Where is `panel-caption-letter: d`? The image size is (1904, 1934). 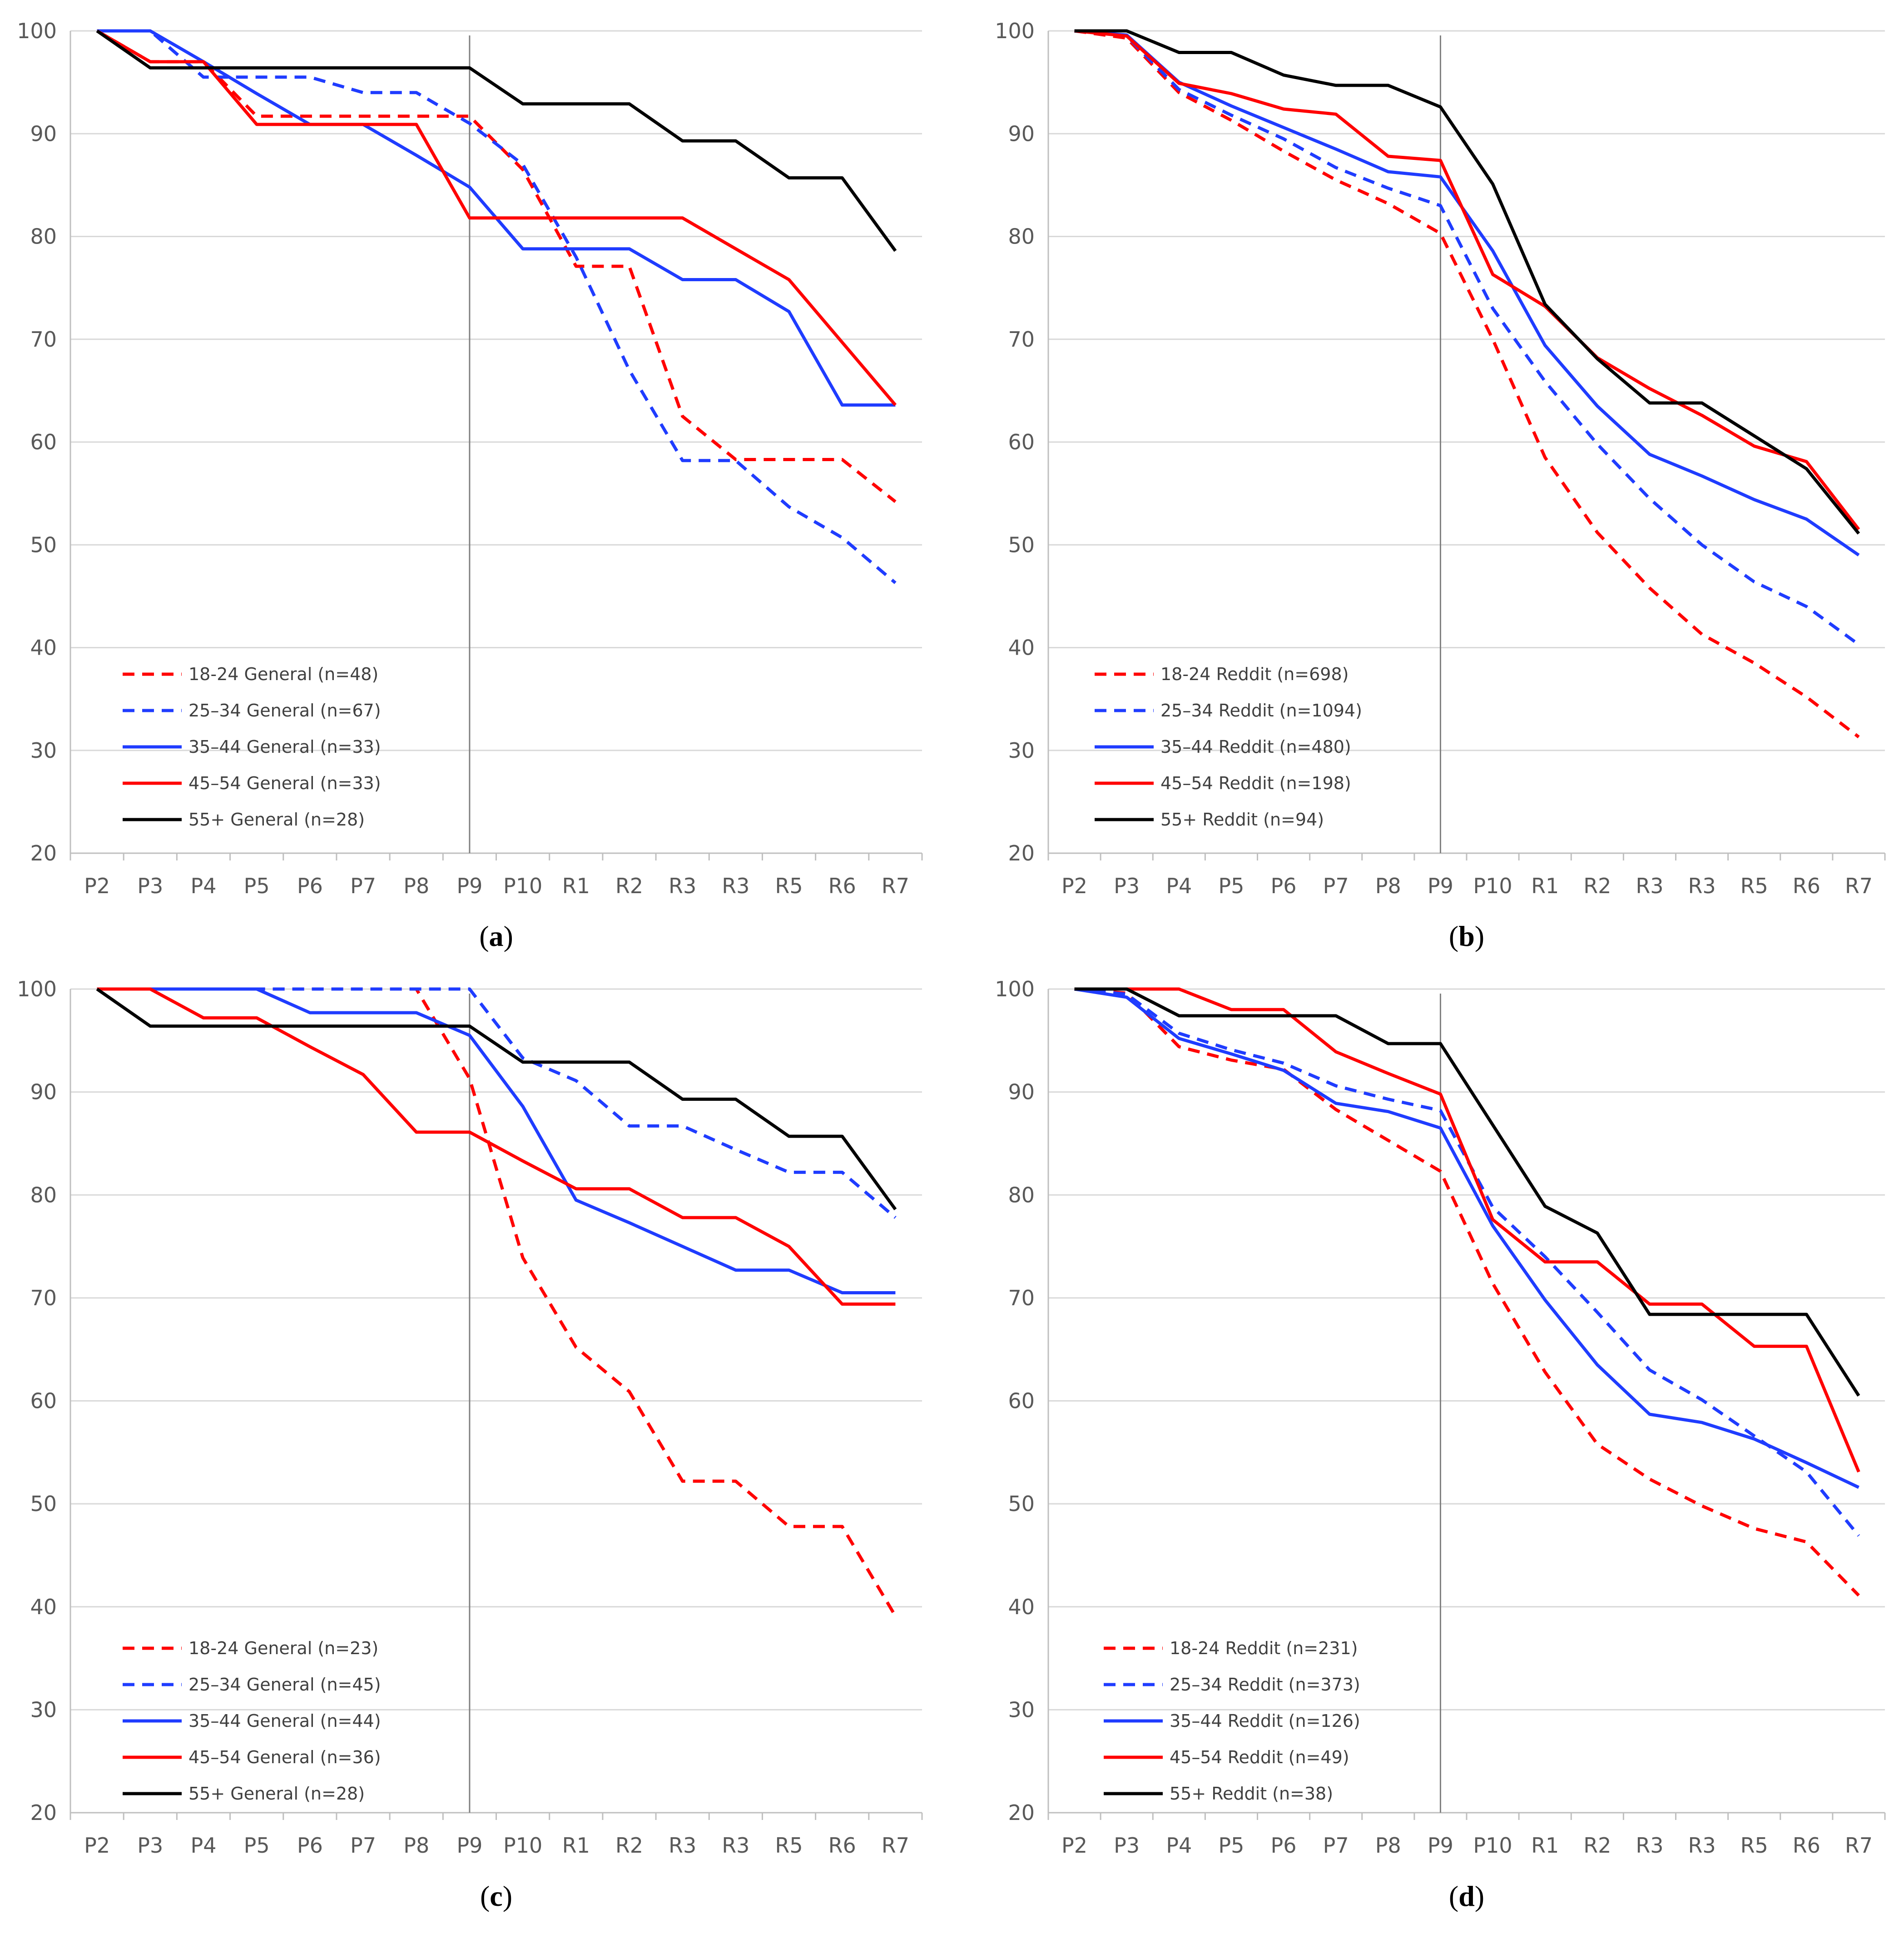
panel-caption-letter: d is located at coordinates (1466, 1896).